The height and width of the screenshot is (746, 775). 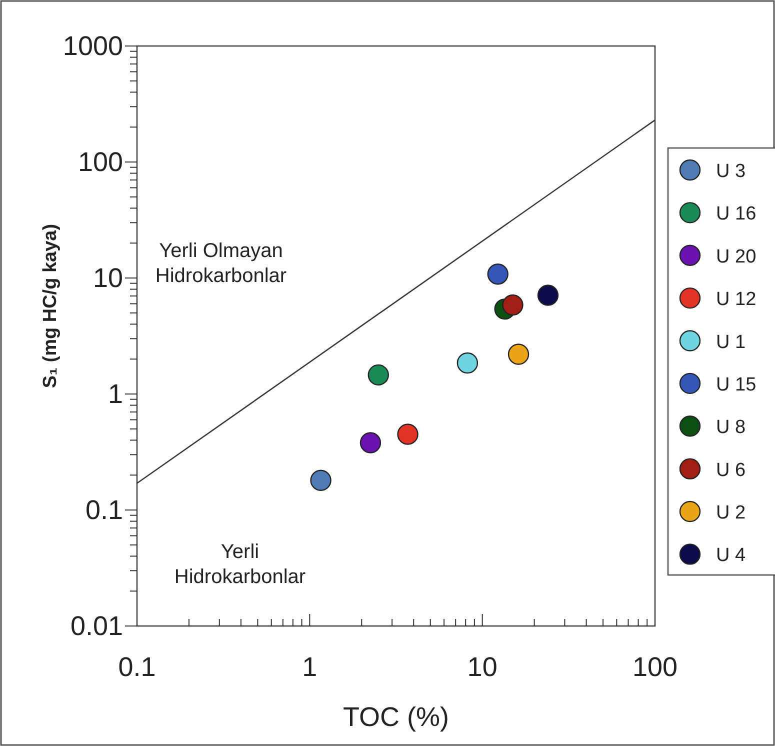 I want to click on y-tick-label: 0.1, so click(x=104, y=510).